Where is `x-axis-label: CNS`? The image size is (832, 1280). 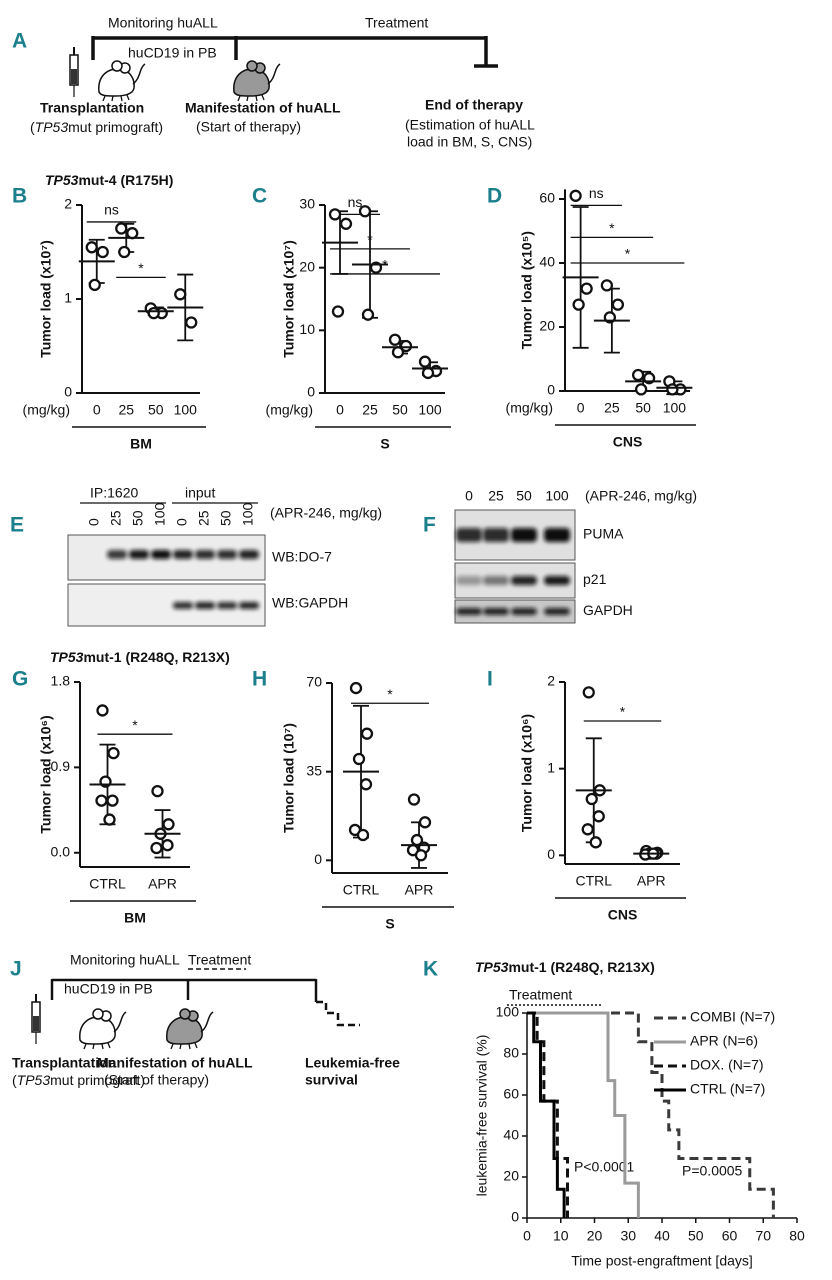 x-axis-label: CNS is located at coordinates (628, 442).